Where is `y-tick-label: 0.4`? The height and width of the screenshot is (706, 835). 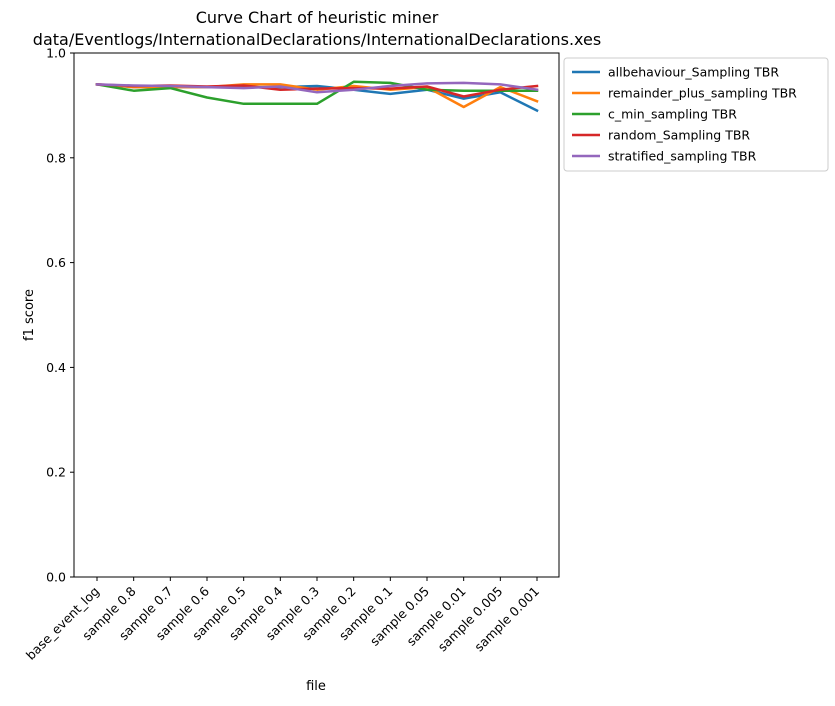
y-tick-label: 0.4 is located at coordinates (56, 367).